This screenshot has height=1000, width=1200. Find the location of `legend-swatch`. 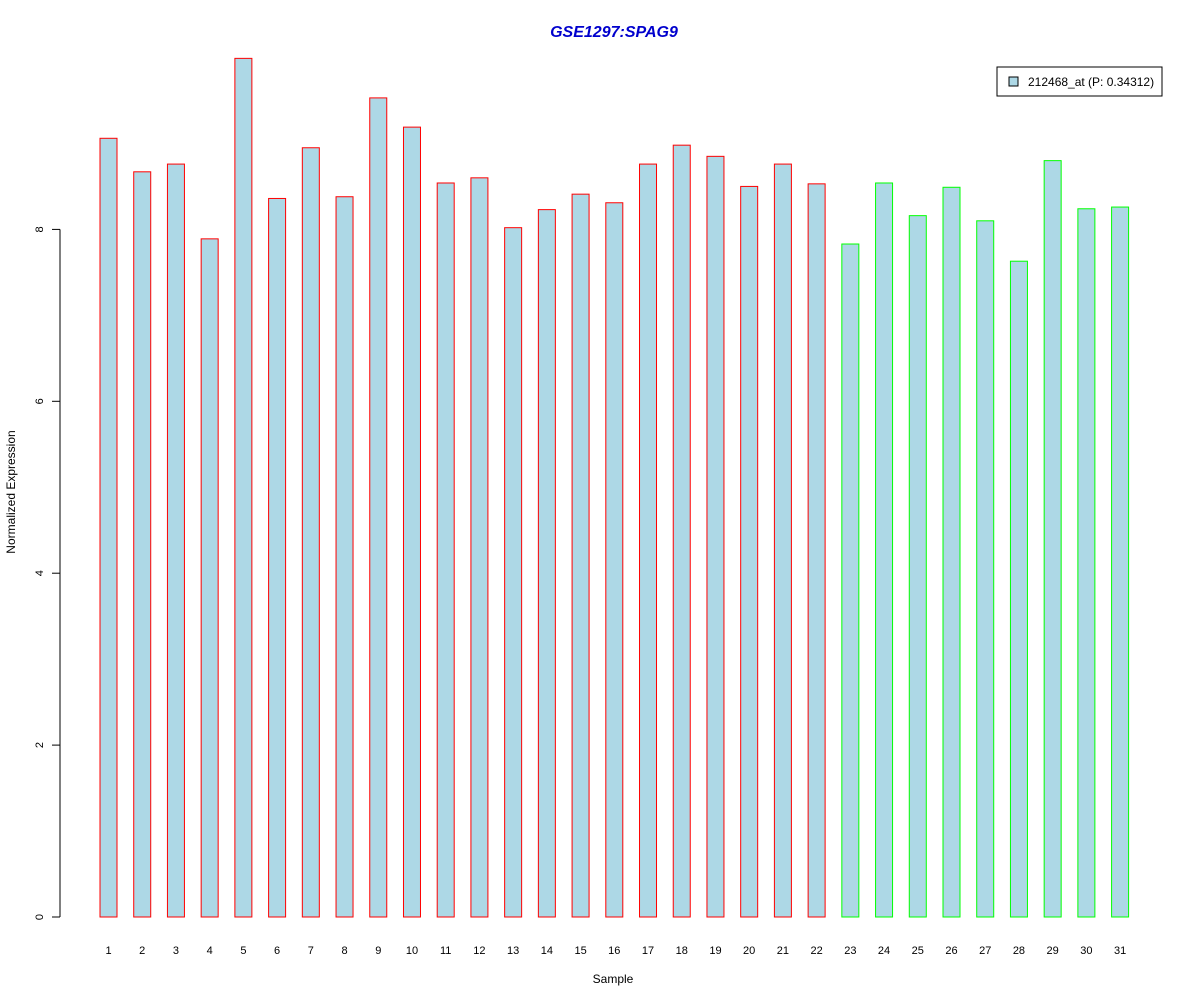

legend-swatch is located at coordinates (1013, 81).